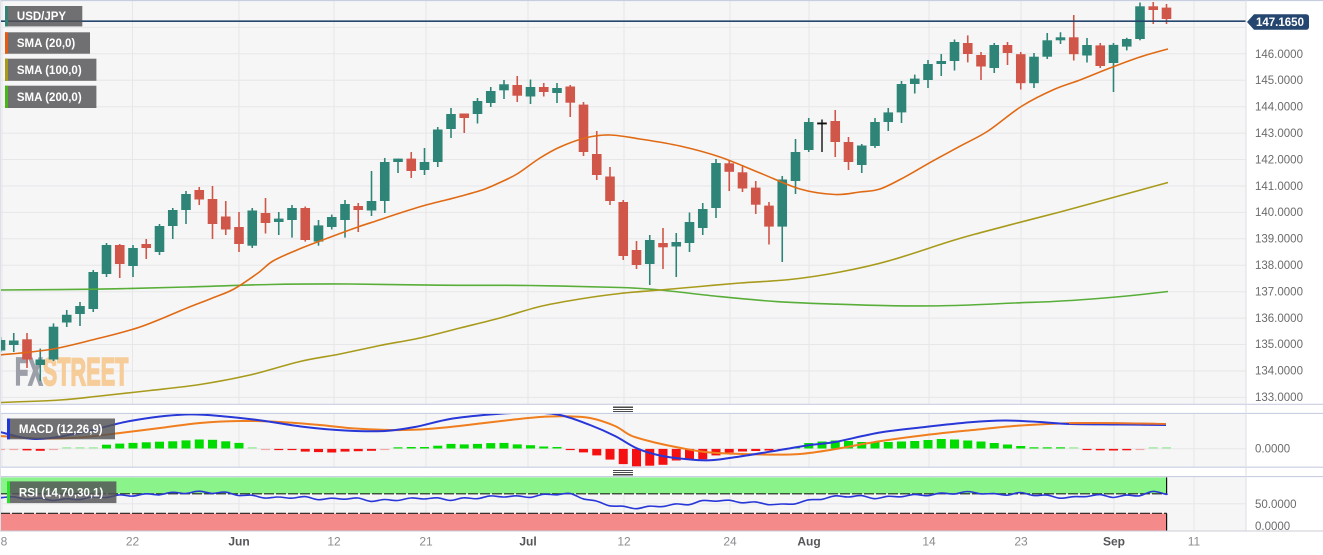 The image size is (1323, 555). What do you see at coordinates (61, 430) in the screenshot?
I see `svg-text: MACD (12,26,9)` at bounding box center [61, 430].